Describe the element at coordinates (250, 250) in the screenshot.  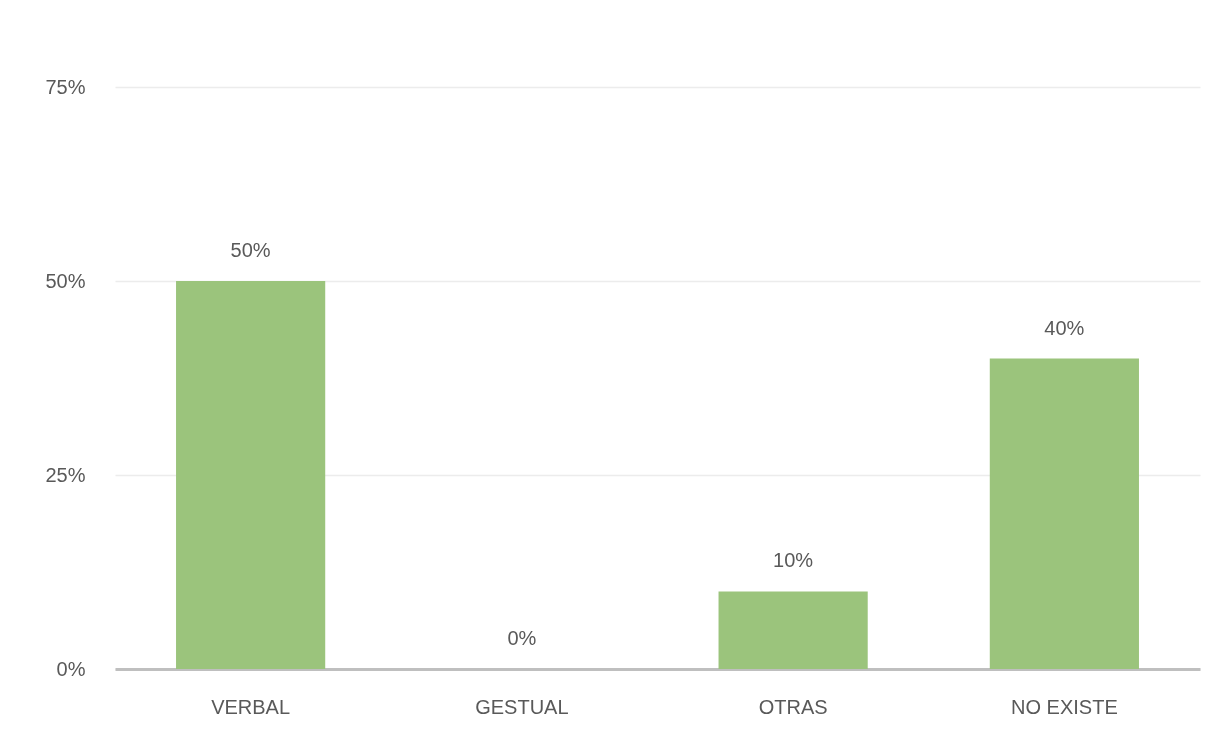
I see `data-label: 50%` at that location.